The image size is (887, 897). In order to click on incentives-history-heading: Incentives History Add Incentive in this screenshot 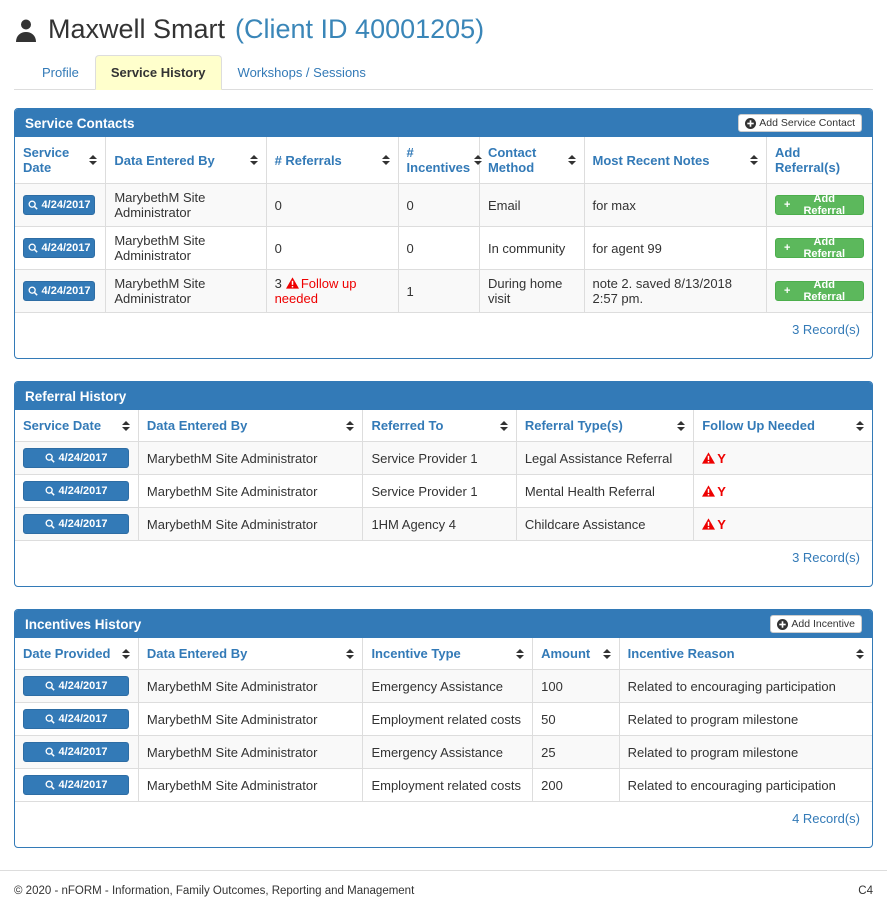, I will do `click(443, 624)`.